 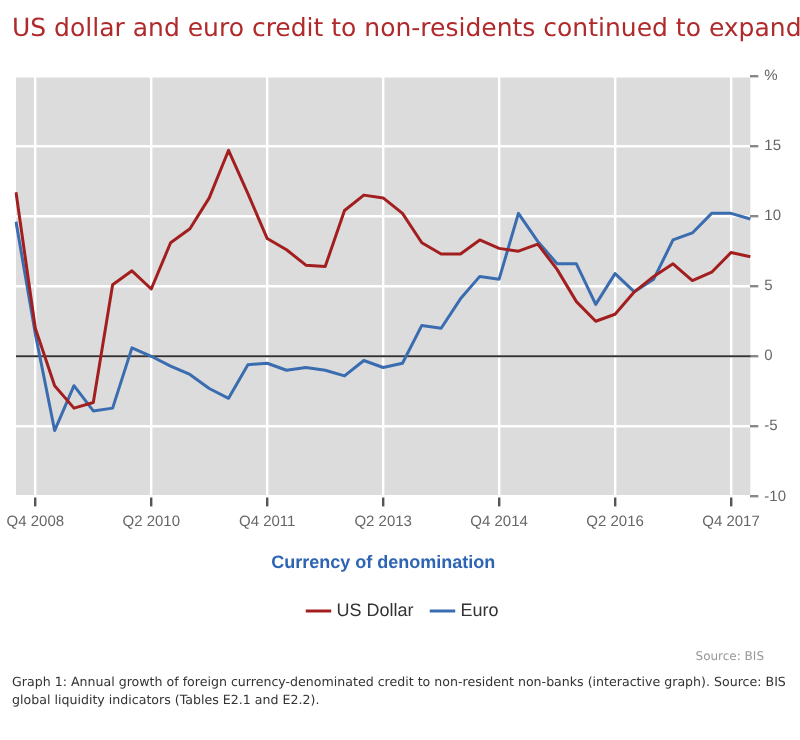 I want to click on legend-label: Euro, so click(x=479, y=609).